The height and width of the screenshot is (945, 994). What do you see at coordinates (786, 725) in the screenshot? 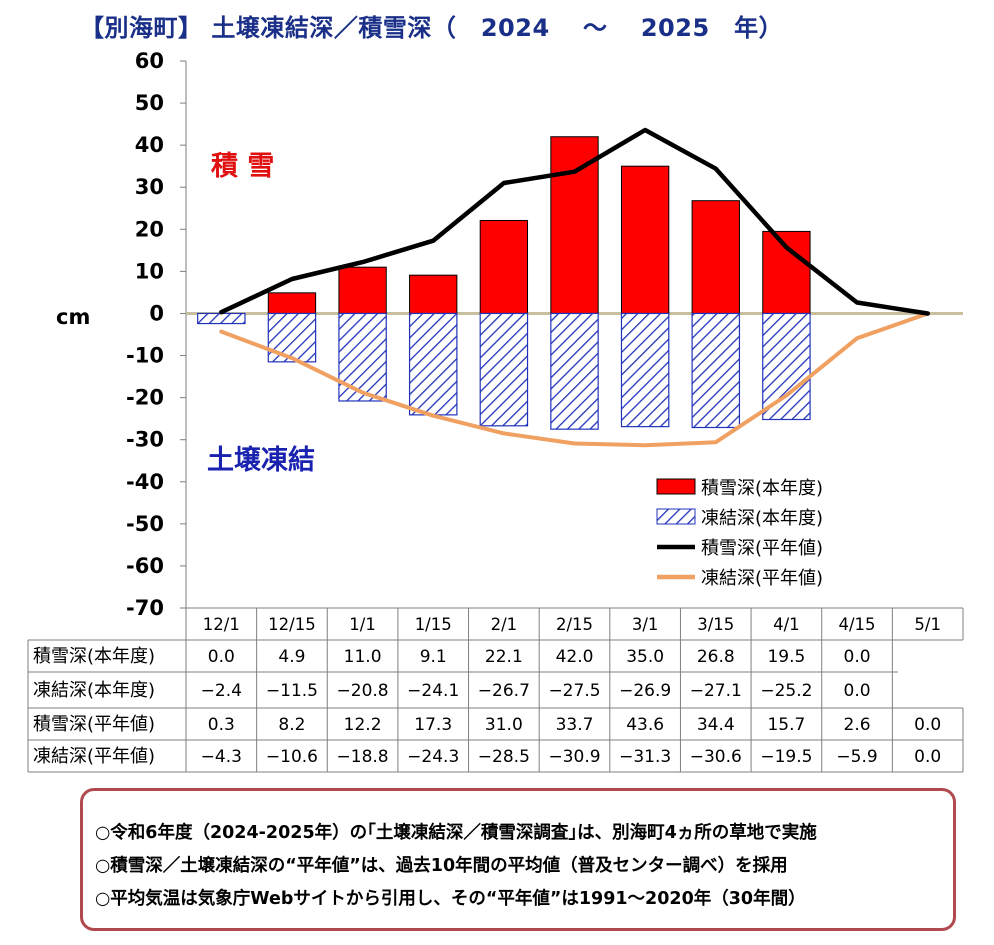
I see `table-cell: 15.7` at bounding box center [786, 725].